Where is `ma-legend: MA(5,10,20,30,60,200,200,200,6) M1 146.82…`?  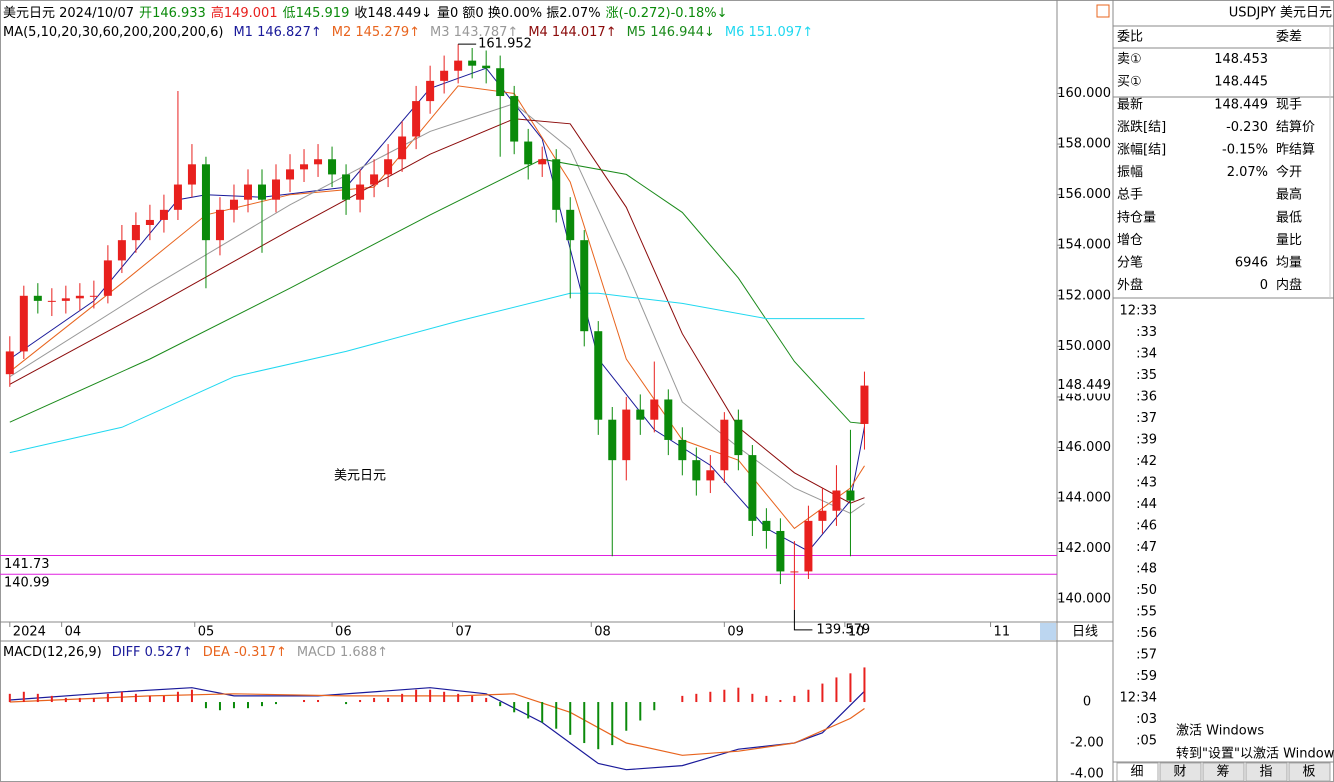 ma-legend: MA(5,10,20,30,60,200,200,200,6) M1 146.82… is located at coordinates (408, 32).